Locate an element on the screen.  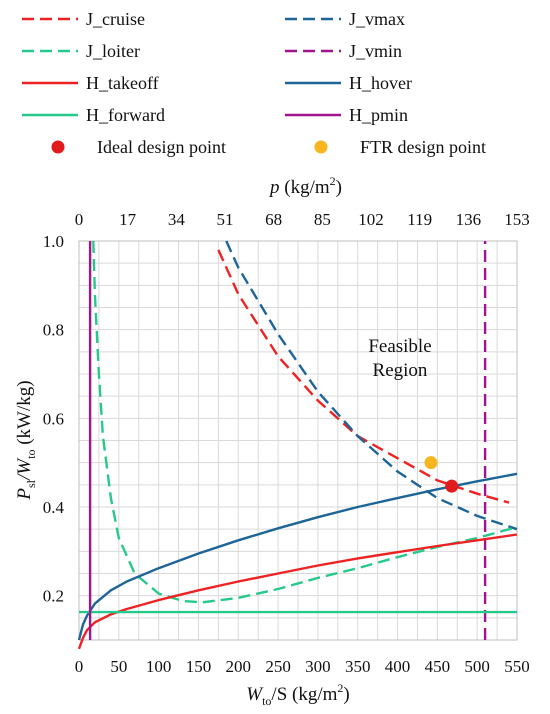
legend-label-h-takeoff: H_takeoff is located at coordinates (122, 83).